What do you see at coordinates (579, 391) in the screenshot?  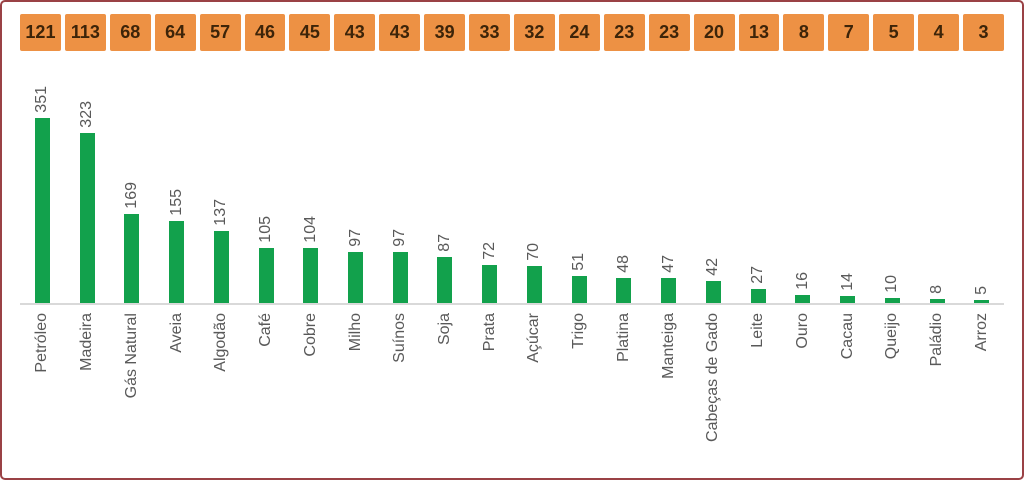 I see `category-column: Trigo` at bounding box center [579, 391].